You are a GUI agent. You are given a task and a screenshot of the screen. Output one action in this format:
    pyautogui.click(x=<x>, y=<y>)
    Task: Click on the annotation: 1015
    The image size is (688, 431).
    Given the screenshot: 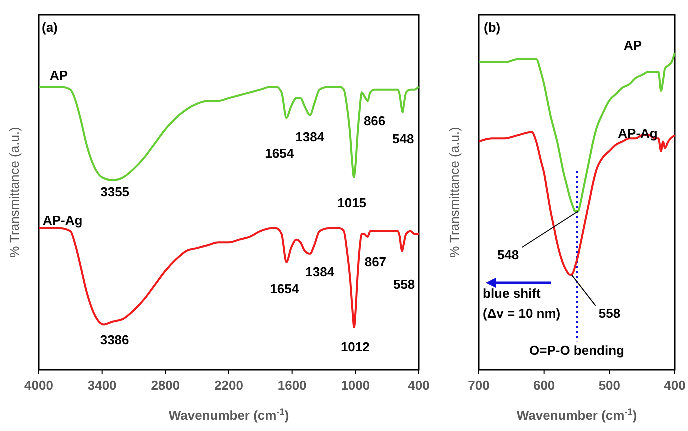 What is the action you would take?
    pyautogui.click(x=352, y=203)
    